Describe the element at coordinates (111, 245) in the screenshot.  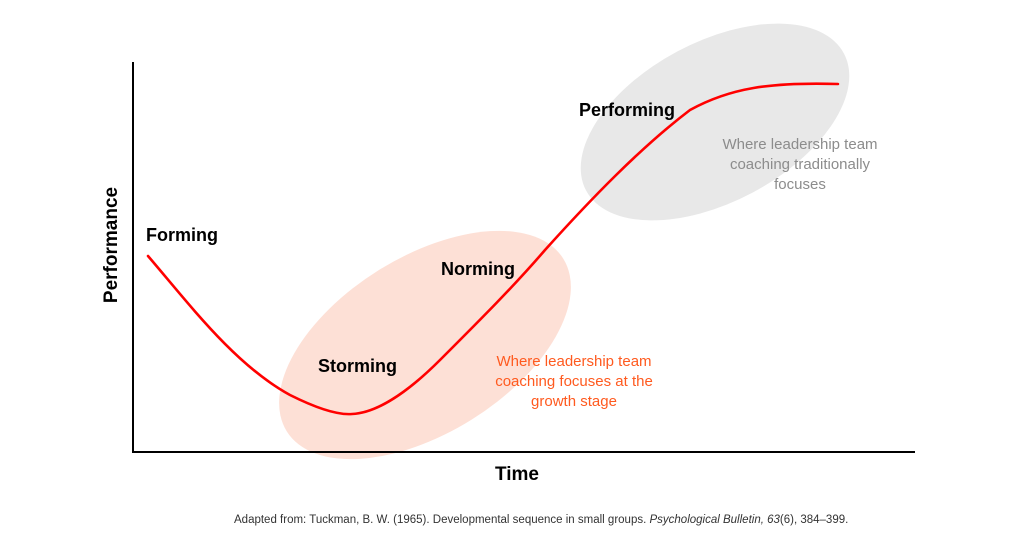
I see `y-axis-label: Performance` at that location.